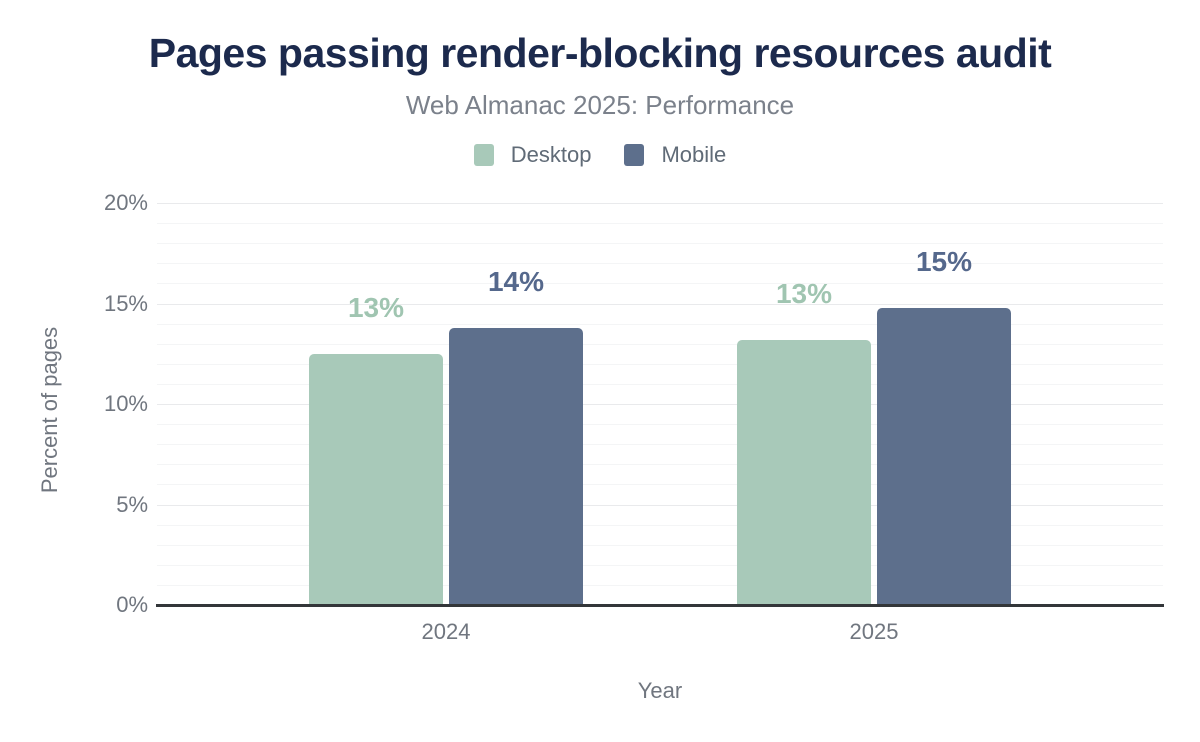  Describe the element at coordinates (132, 604) in the screenshot. I see `y-tick-label: 0%` at that location.